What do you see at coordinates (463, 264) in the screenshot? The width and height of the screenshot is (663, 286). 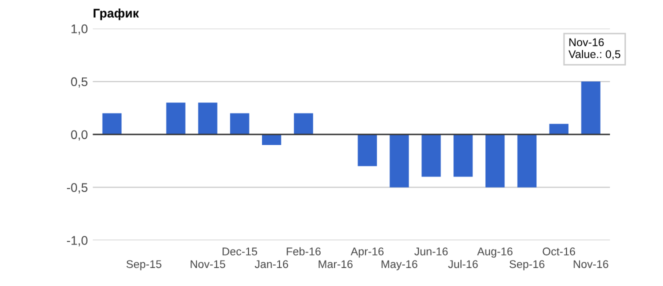 I see `x-tick-label: Jul-16` at bounding box center [463, 264].